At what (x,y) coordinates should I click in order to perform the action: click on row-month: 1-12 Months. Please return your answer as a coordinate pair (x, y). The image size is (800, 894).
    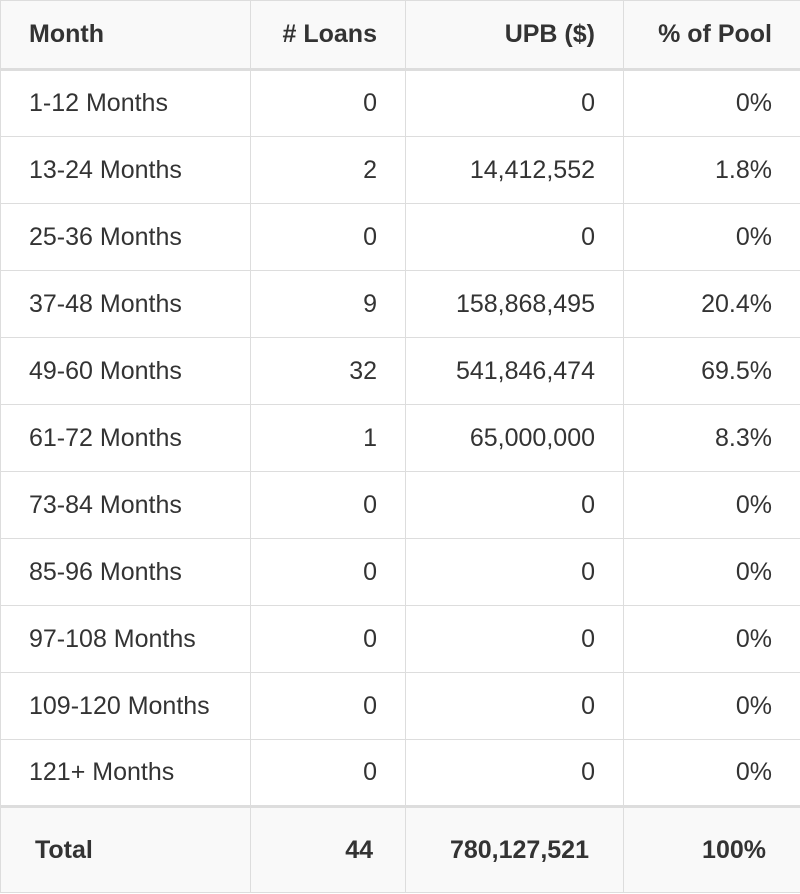
    Looking at the image, I should click on (125, 103).